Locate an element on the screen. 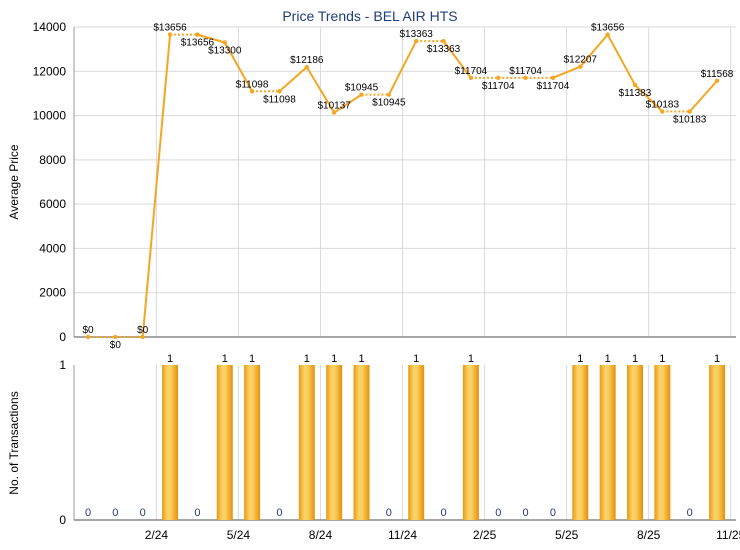 This screenshot has height=550, width=740. price-axis-label: Average Price is located at coordinates (14, 181).